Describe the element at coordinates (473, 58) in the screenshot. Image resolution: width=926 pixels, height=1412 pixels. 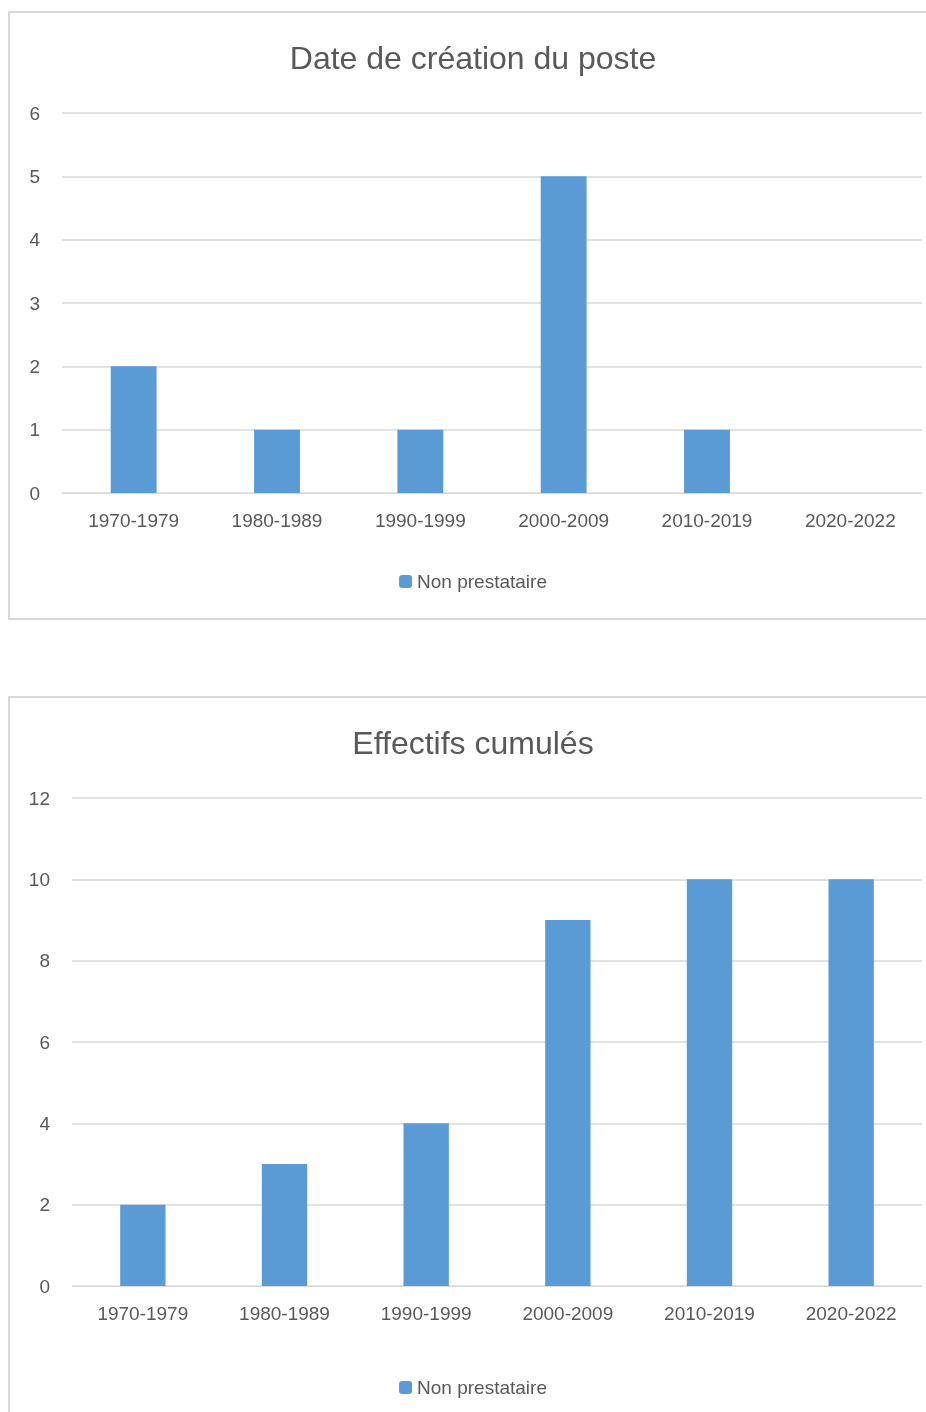
I see `chart-title: Date de création du poste` at that location.